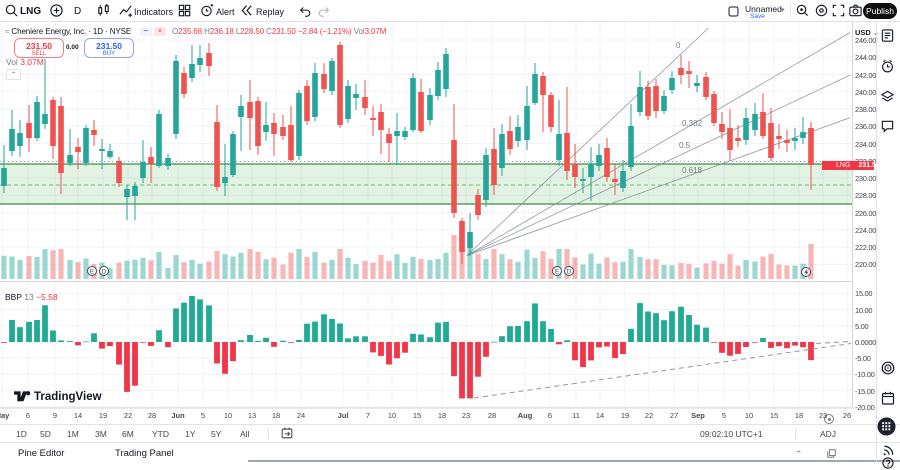  What do you see at coordinates (692, 170) in the screenshot?
I see `svg-text: 0.618` at bounding box center [692, 170].